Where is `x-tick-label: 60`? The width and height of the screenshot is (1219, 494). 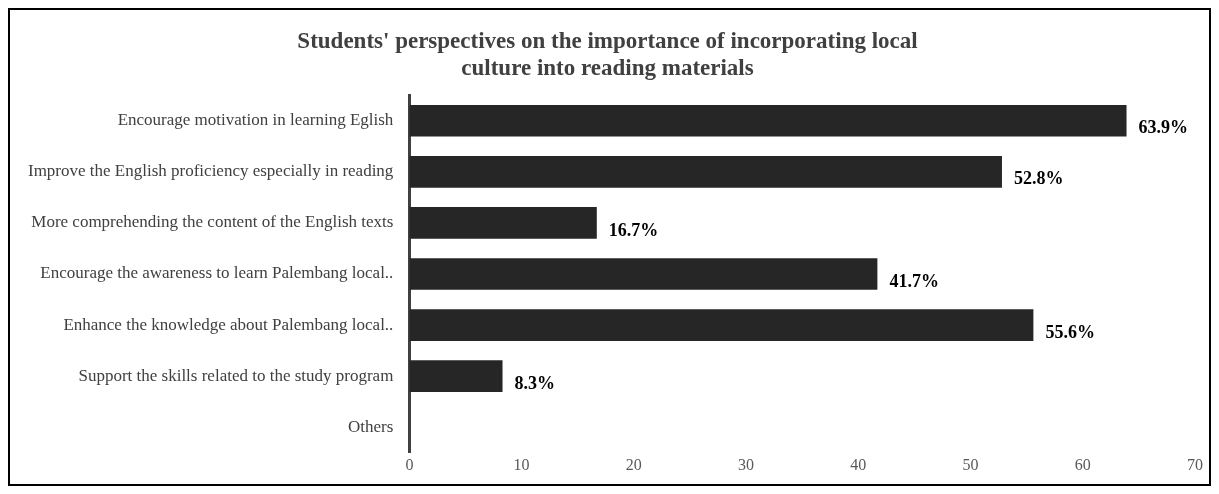
x-tick-label: 60 is located at coordinates (1082, 464).